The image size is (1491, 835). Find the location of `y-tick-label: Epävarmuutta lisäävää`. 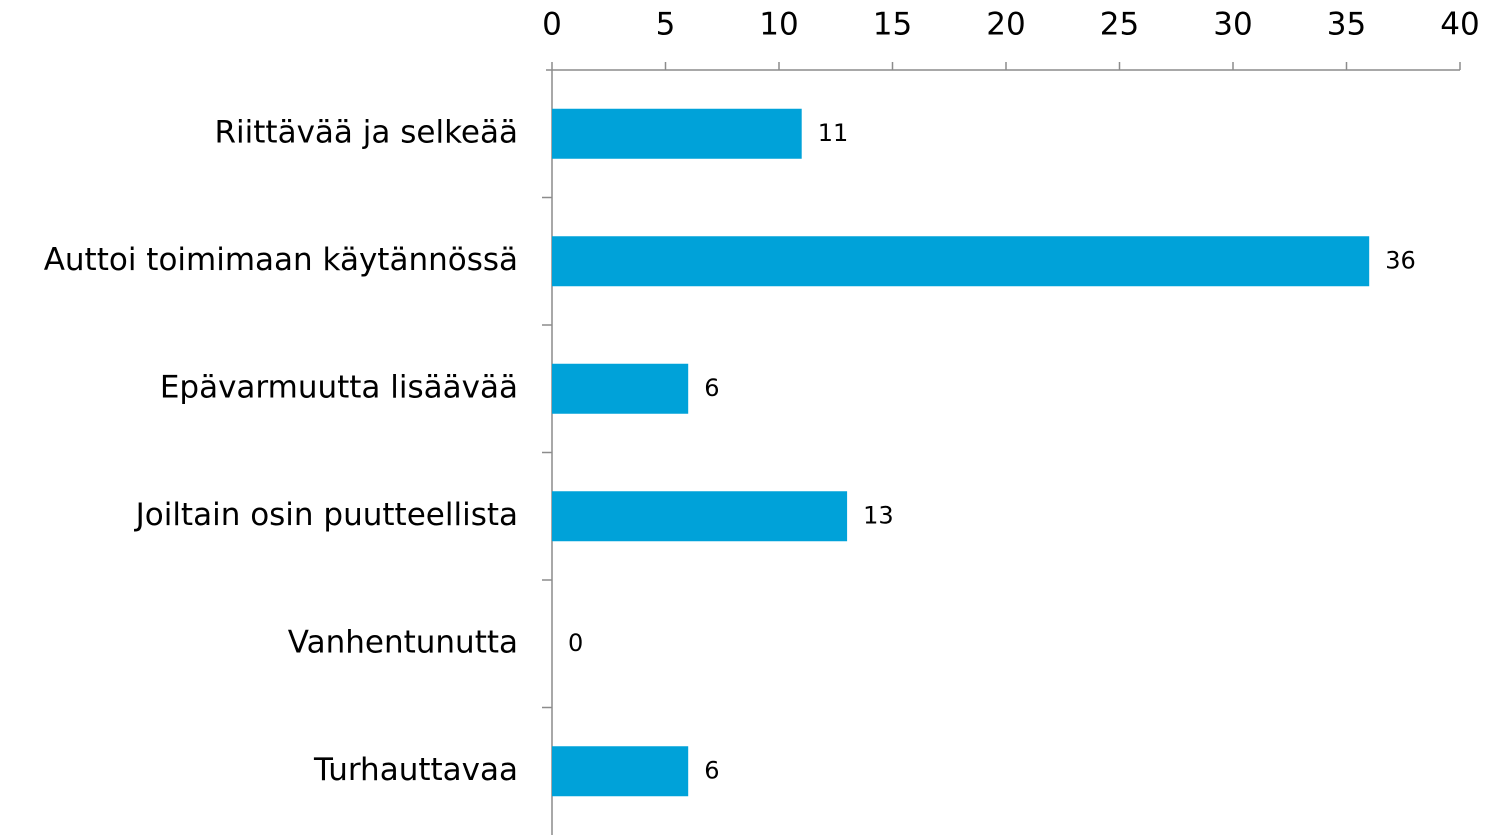

y-tick-label: Epävarmuutta lisäävää is located at coordinates (339, 387).